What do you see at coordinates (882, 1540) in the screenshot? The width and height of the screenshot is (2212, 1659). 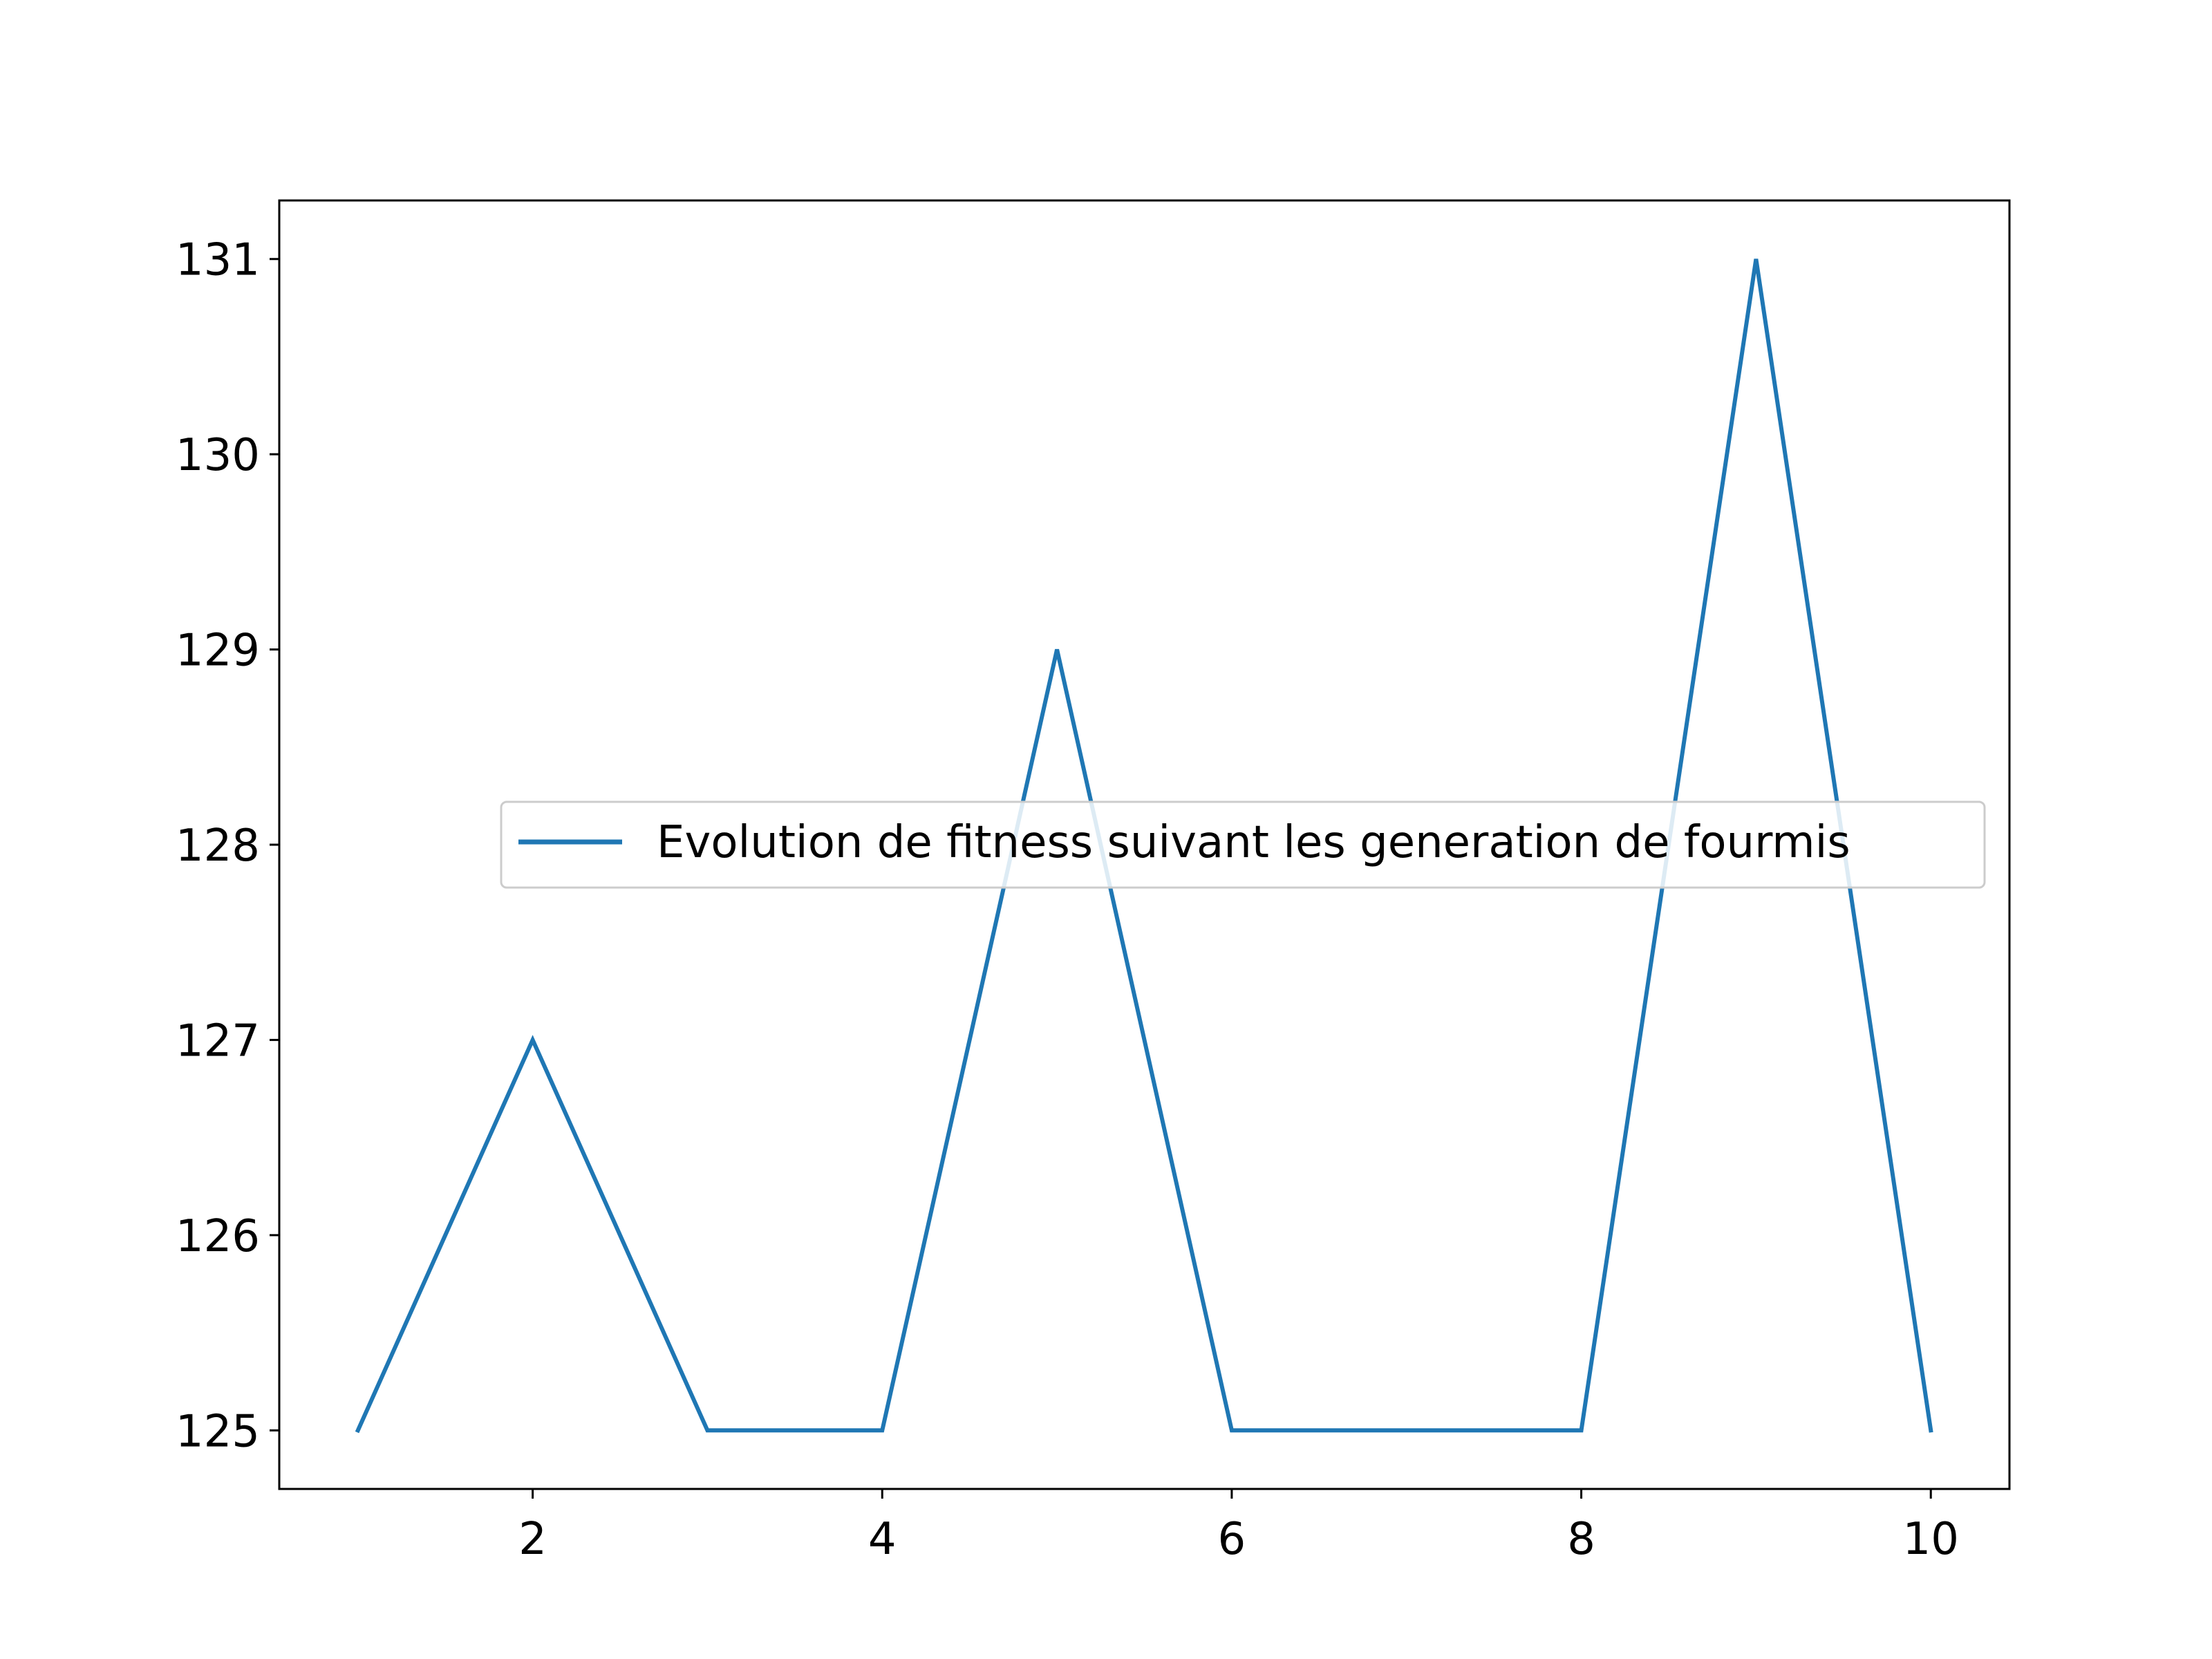 I see `x-tick-label: 4` at bounding box center [882, 1540].